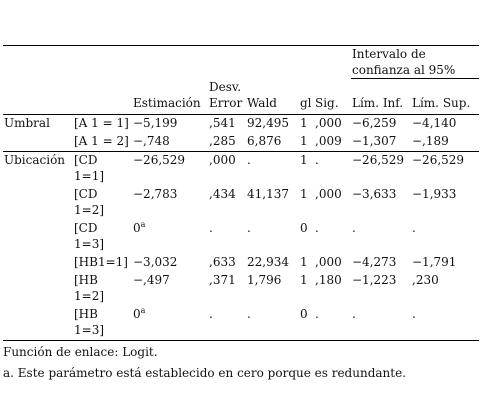  Describe the element at coordinates (222, 279) in the screenshot. I see `cell-text: ,371` at that location.